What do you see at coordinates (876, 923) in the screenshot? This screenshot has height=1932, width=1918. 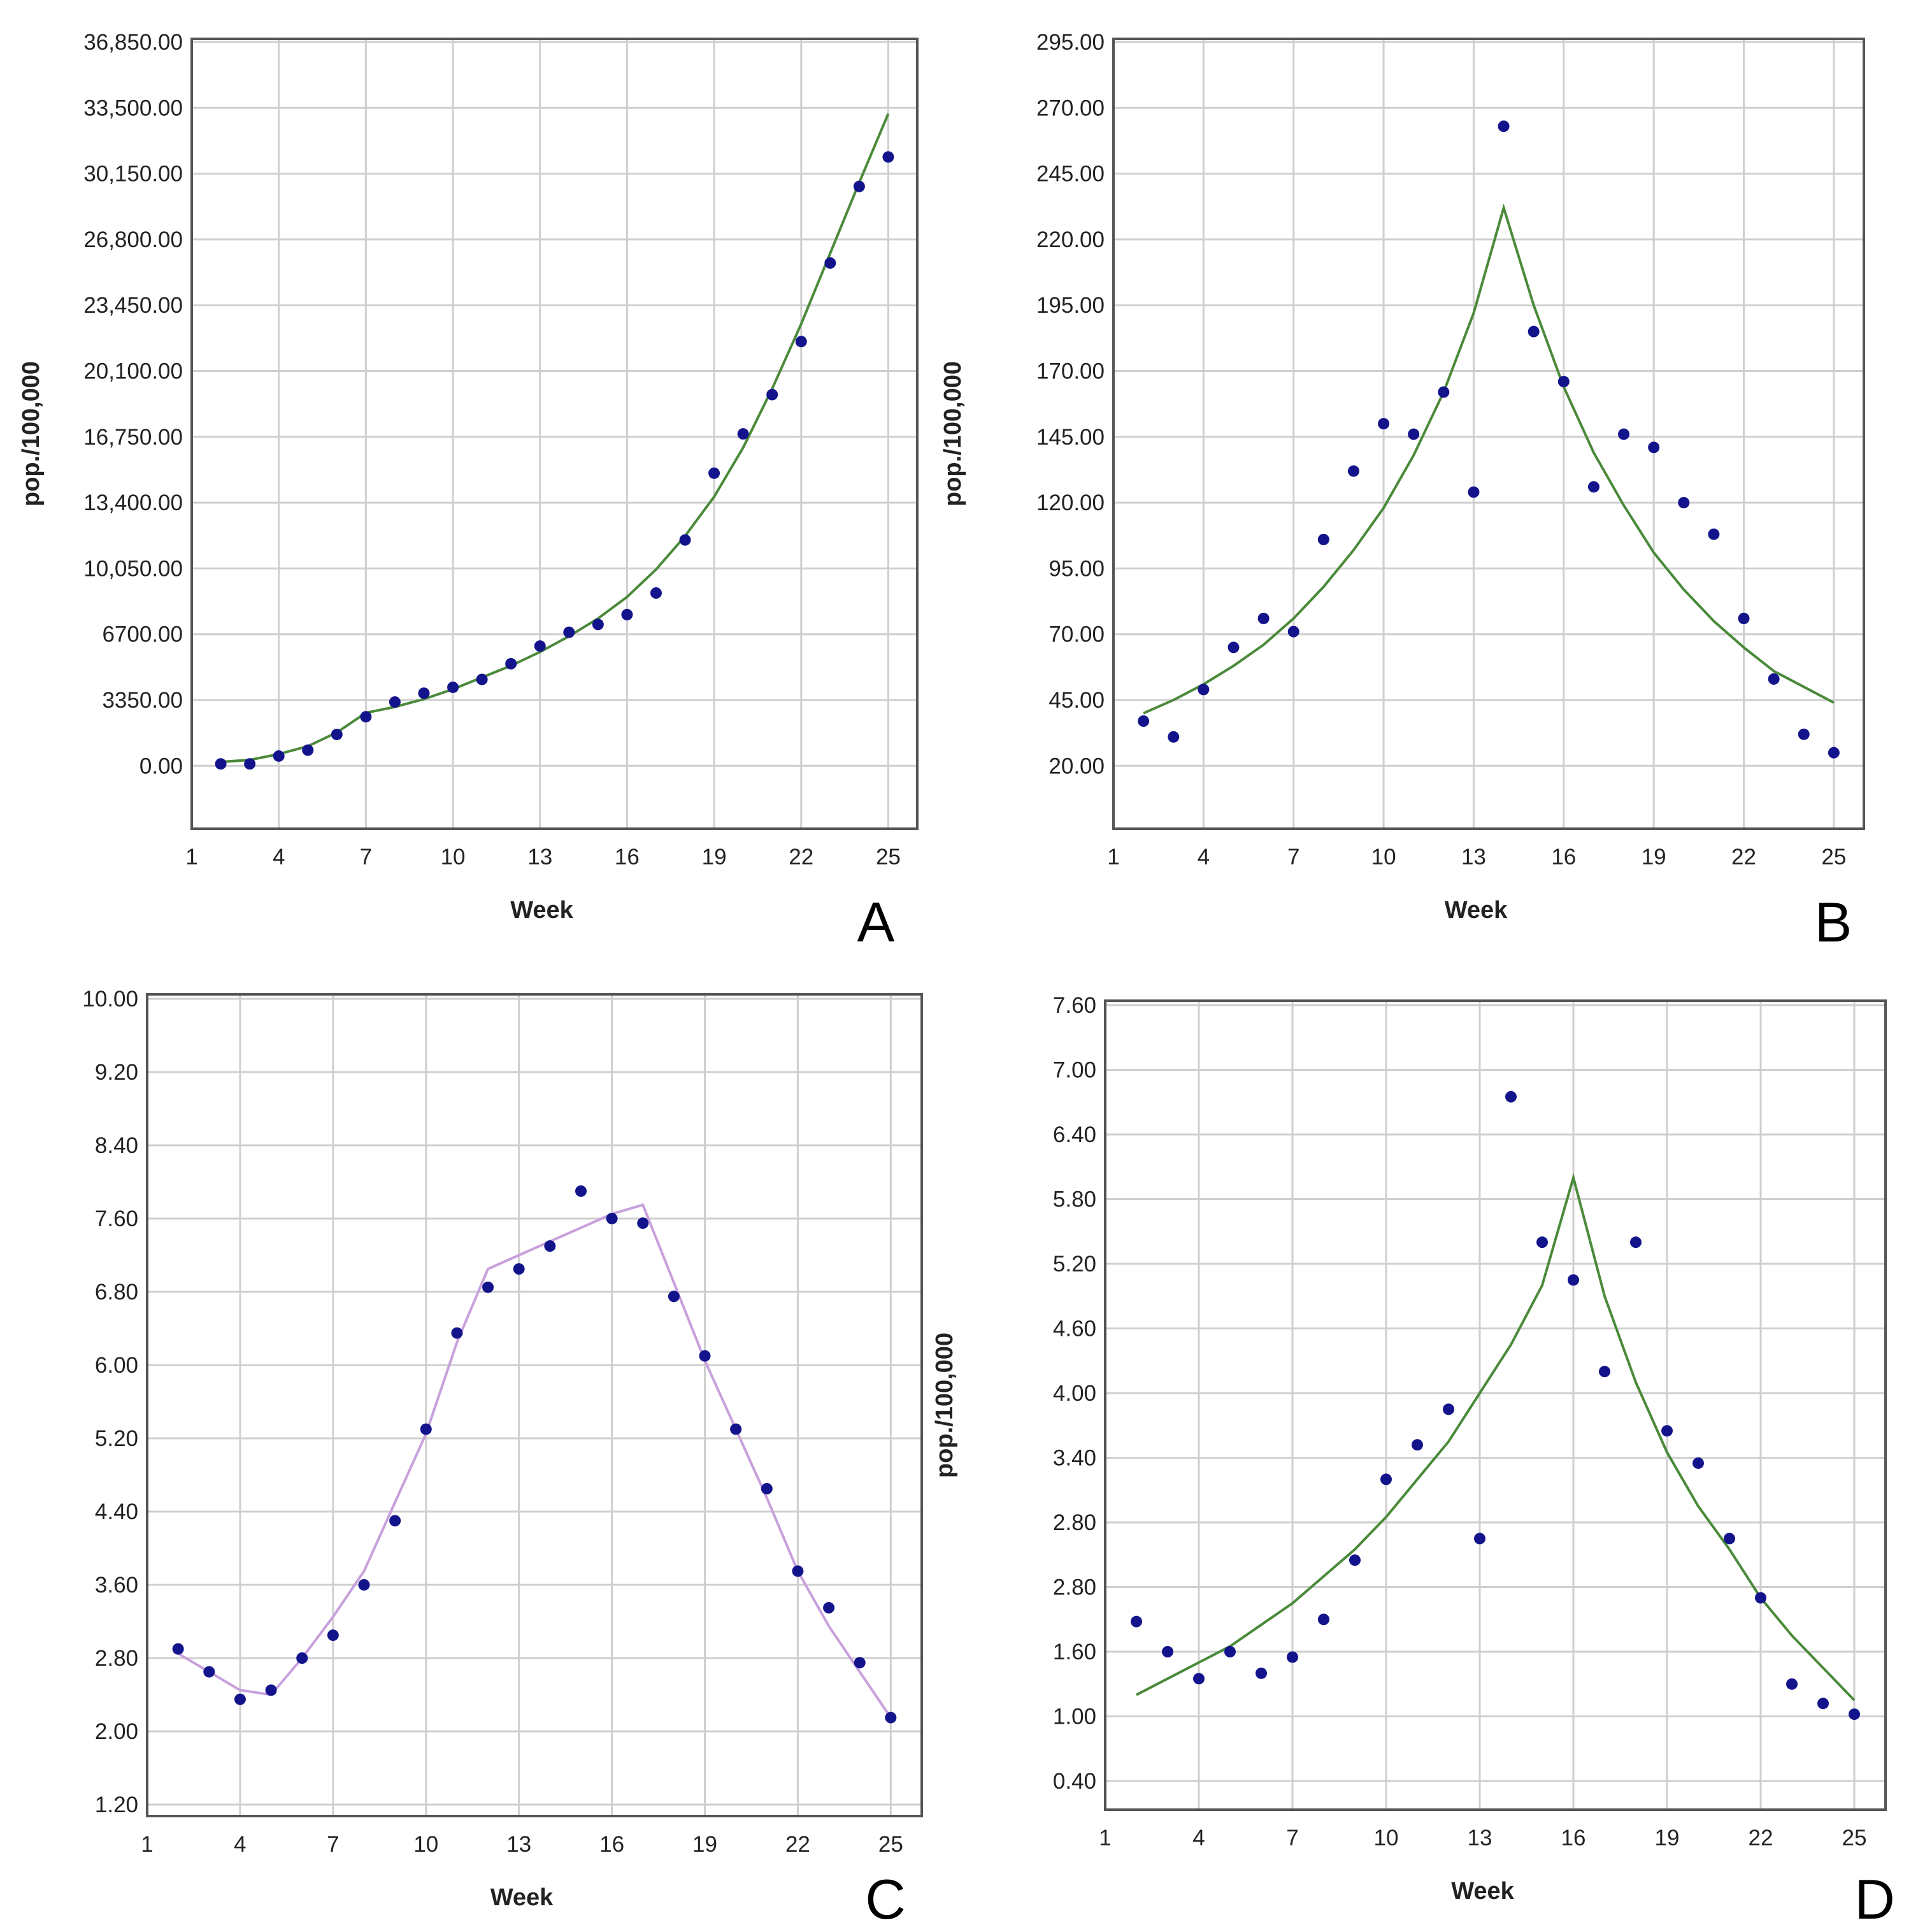 I see `panel-letter: A` at bounding box center [876, 923].